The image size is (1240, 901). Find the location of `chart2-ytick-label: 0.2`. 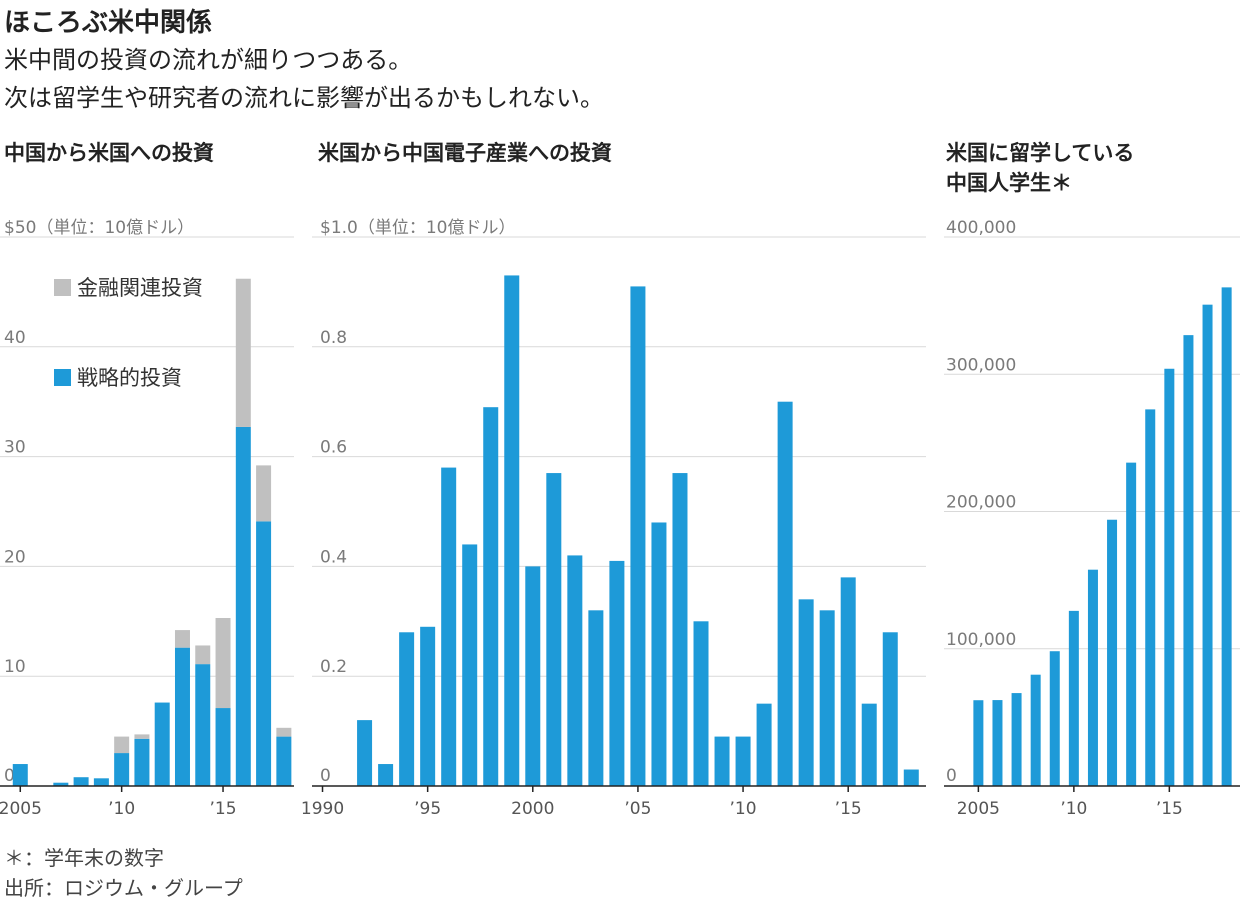

chart2-ytick-label: 0.2 is located at coordinates (333, 667).